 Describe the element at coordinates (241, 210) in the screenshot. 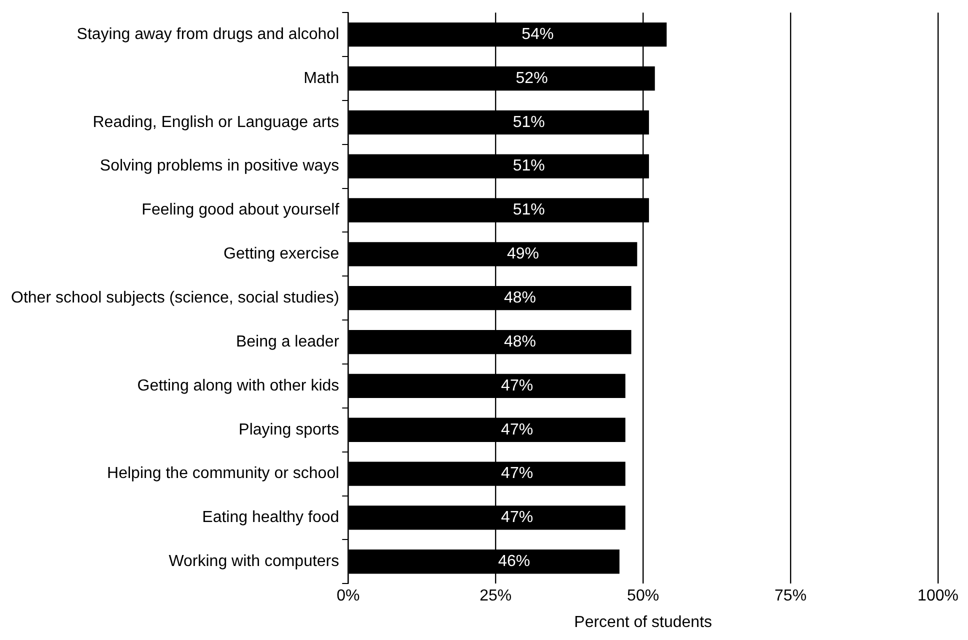

I see `y-tick-label: Feeling good about yourself` at that location.